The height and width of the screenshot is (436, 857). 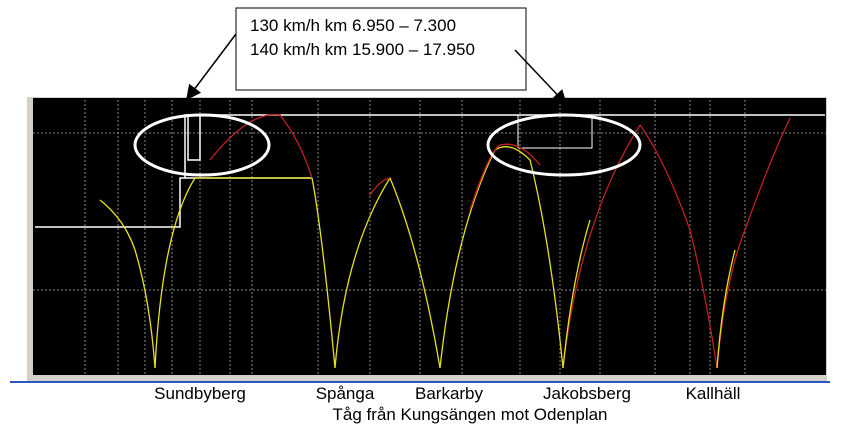 What do you see at coordinates (353, 25) in the screenshot?
I see `annotation-line: 130 km/h km 6.950 – 7.300` at bounding box center [353, 25].